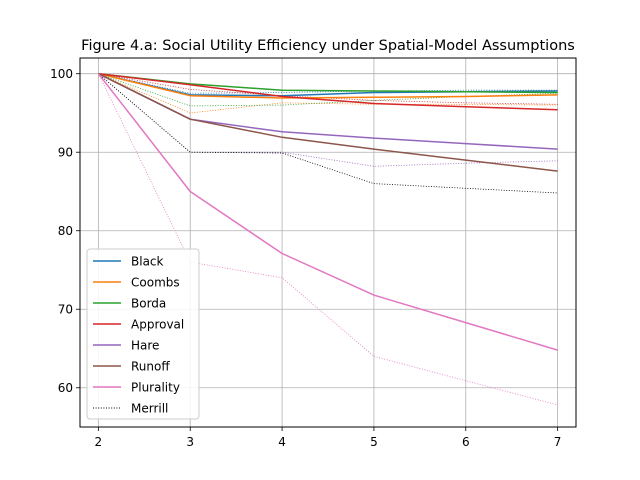  I want to click on x-tick-label: 7, so click(558, 442).